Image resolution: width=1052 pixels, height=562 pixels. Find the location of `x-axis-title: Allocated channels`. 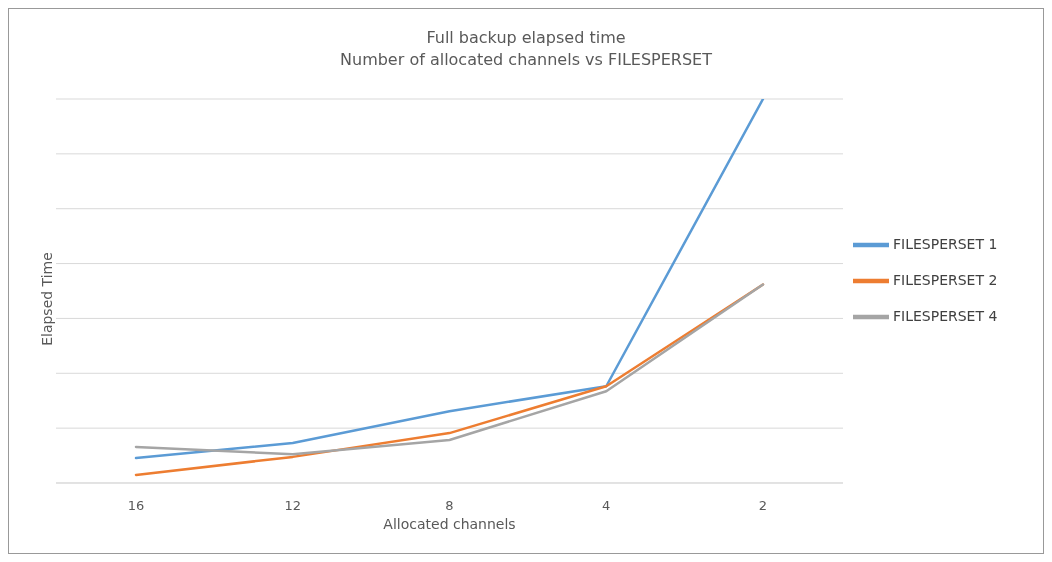

x-axis-title: Allocated channels is located at coordinates (449, 524).